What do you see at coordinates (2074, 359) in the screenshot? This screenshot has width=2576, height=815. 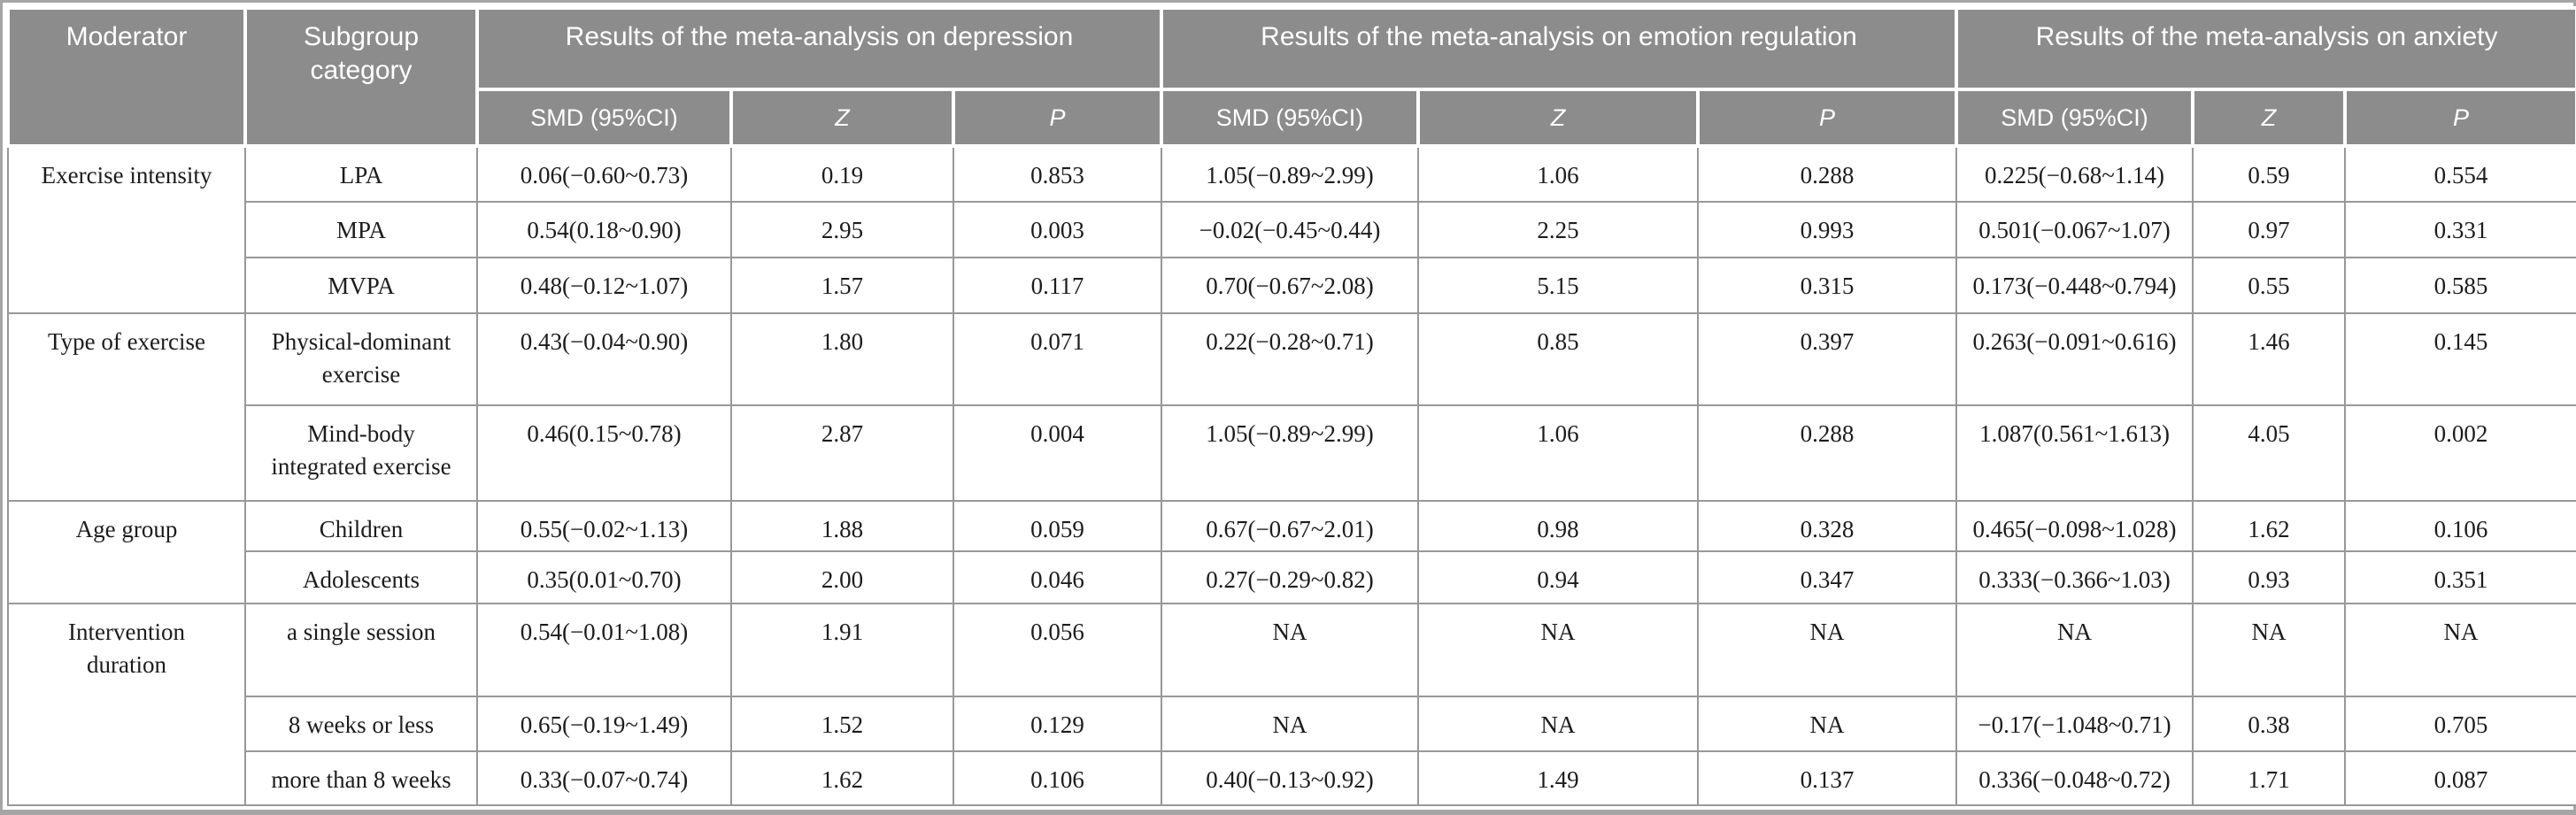 I see `anx-smd-cell: 0.263(−0.091~0.616)` at bounding box center [2074, 359].